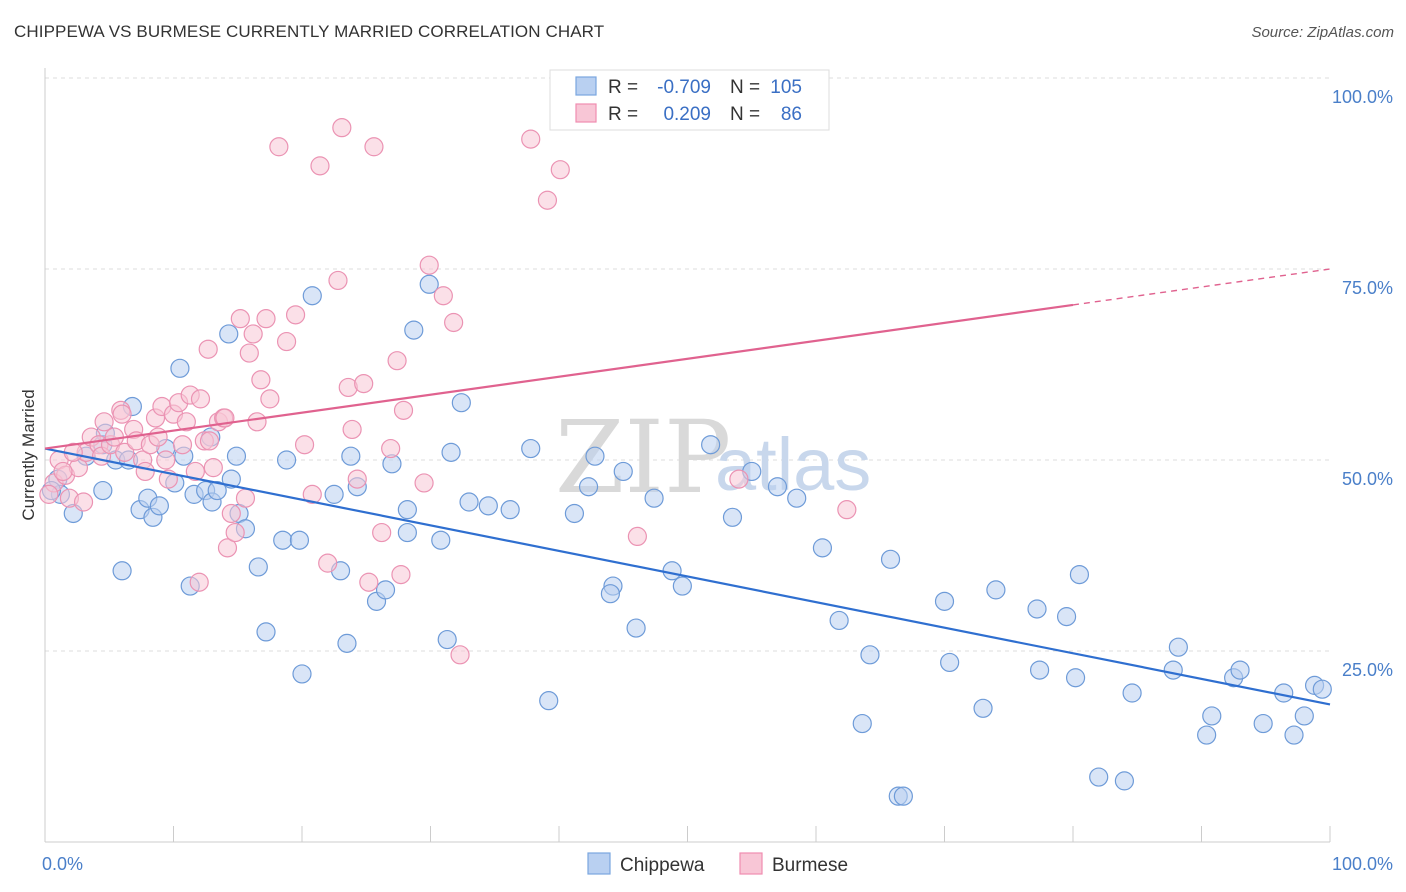 Image resolution: width=1406 pixels, height=892 pixels. I want to click on x-ticks, so click(687, 834).